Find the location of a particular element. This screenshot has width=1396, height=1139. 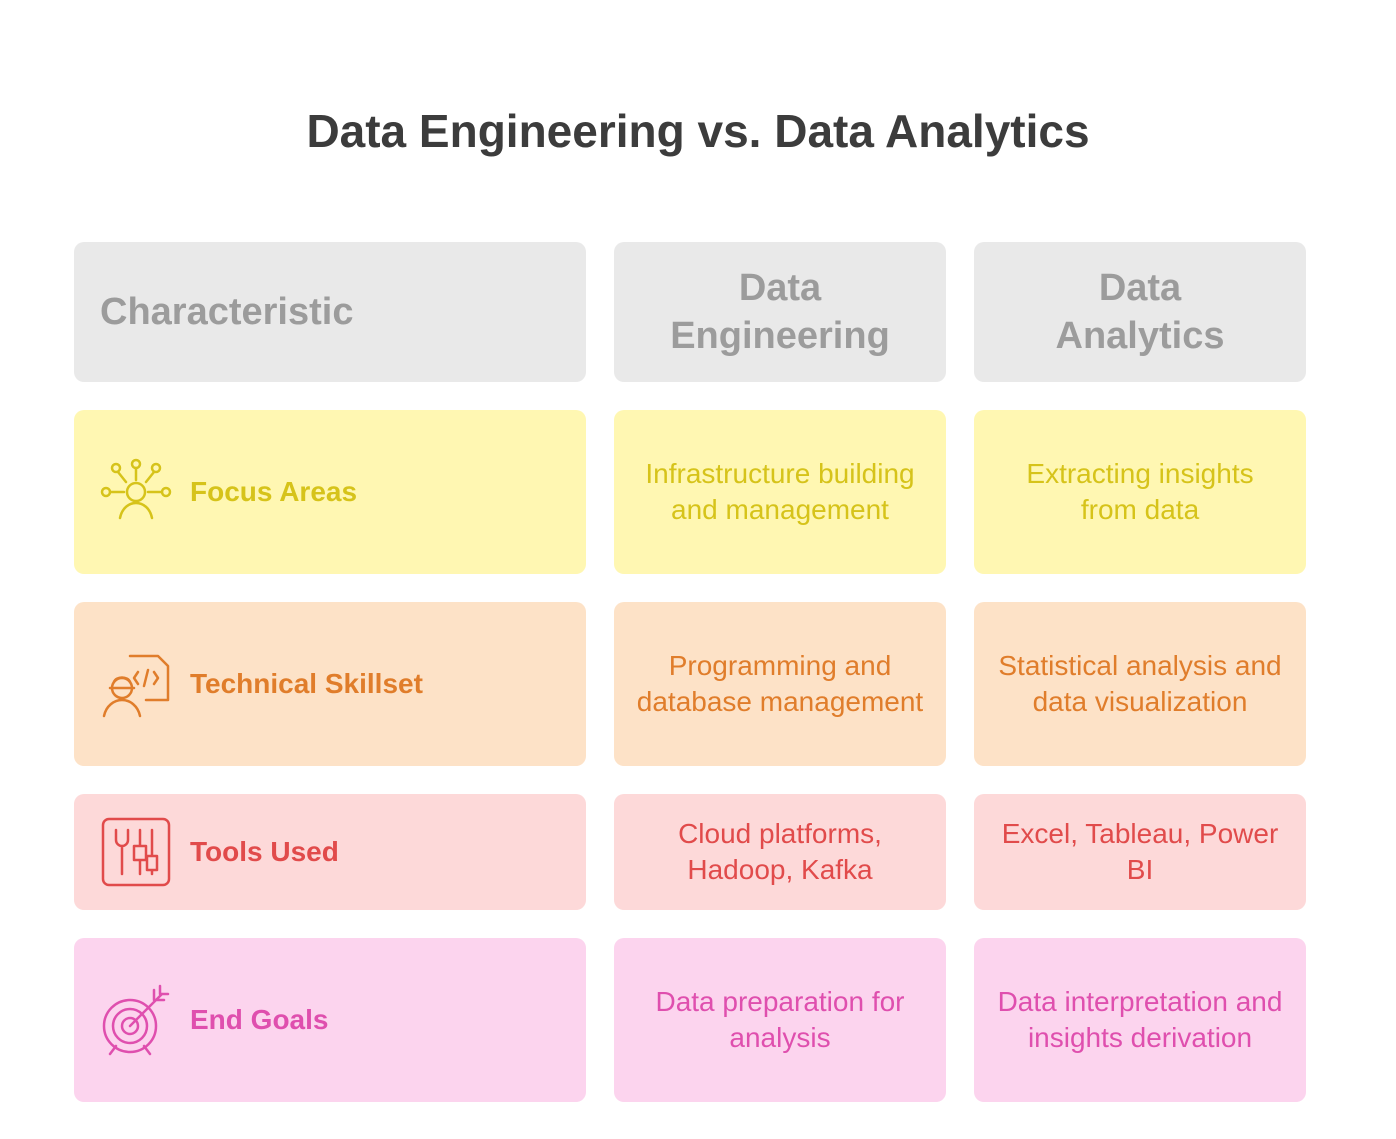

skill-icon is located at coordinates (136, 686).